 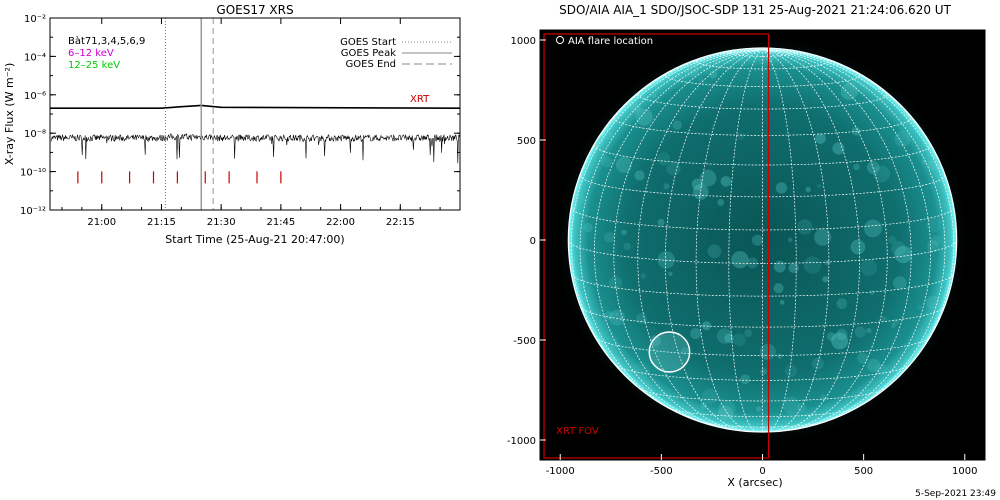 I want to click on aia-xrt-fov-label: XRT FOV, so click(x=577, y=431).